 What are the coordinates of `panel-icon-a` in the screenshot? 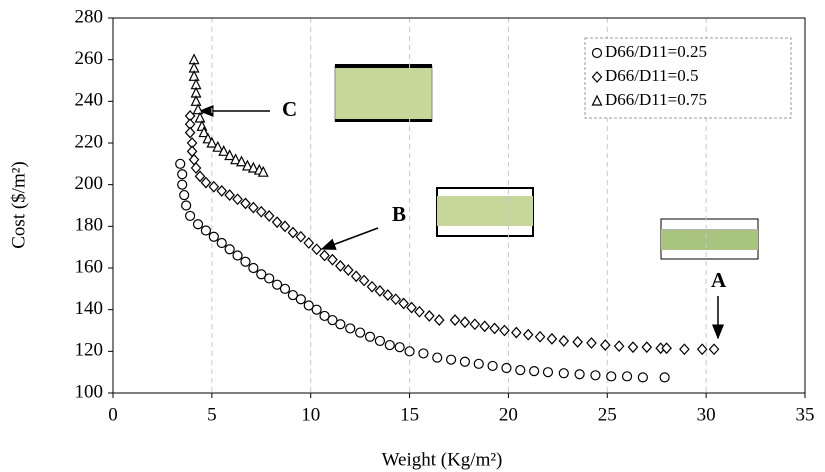 It's located at (709, 239).